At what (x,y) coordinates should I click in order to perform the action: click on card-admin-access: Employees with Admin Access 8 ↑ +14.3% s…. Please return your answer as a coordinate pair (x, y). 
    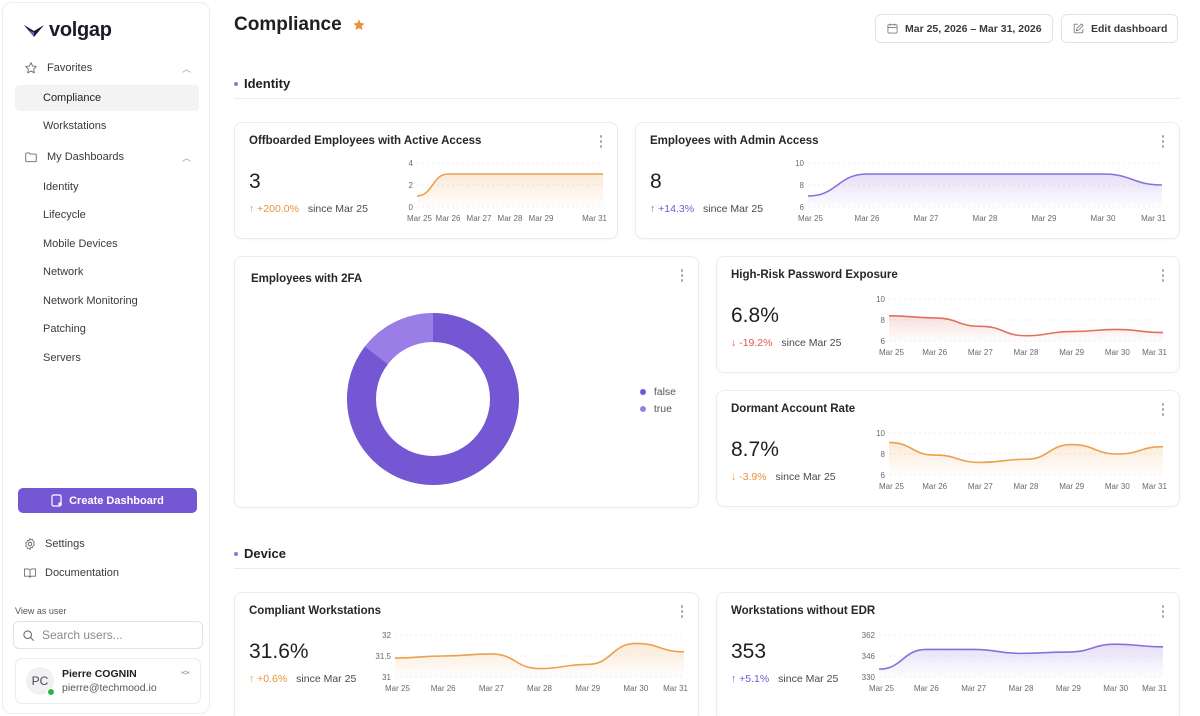
    Looking at the image, I should click on (907, 180).